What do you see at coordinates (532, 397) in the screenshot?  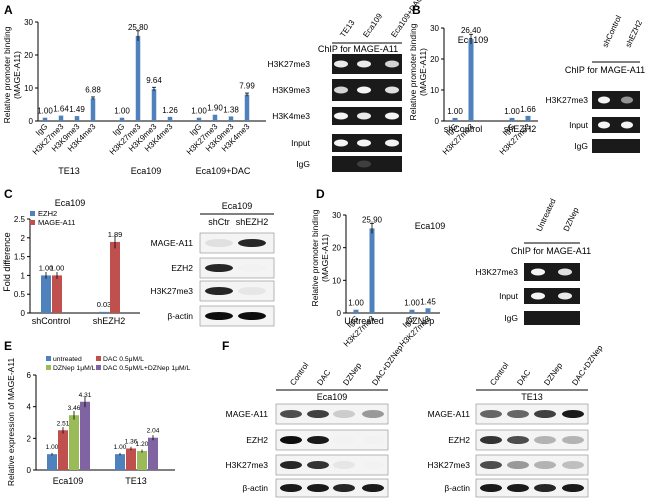 I see `blot-title: TE13` at bounding box center [532, 397].